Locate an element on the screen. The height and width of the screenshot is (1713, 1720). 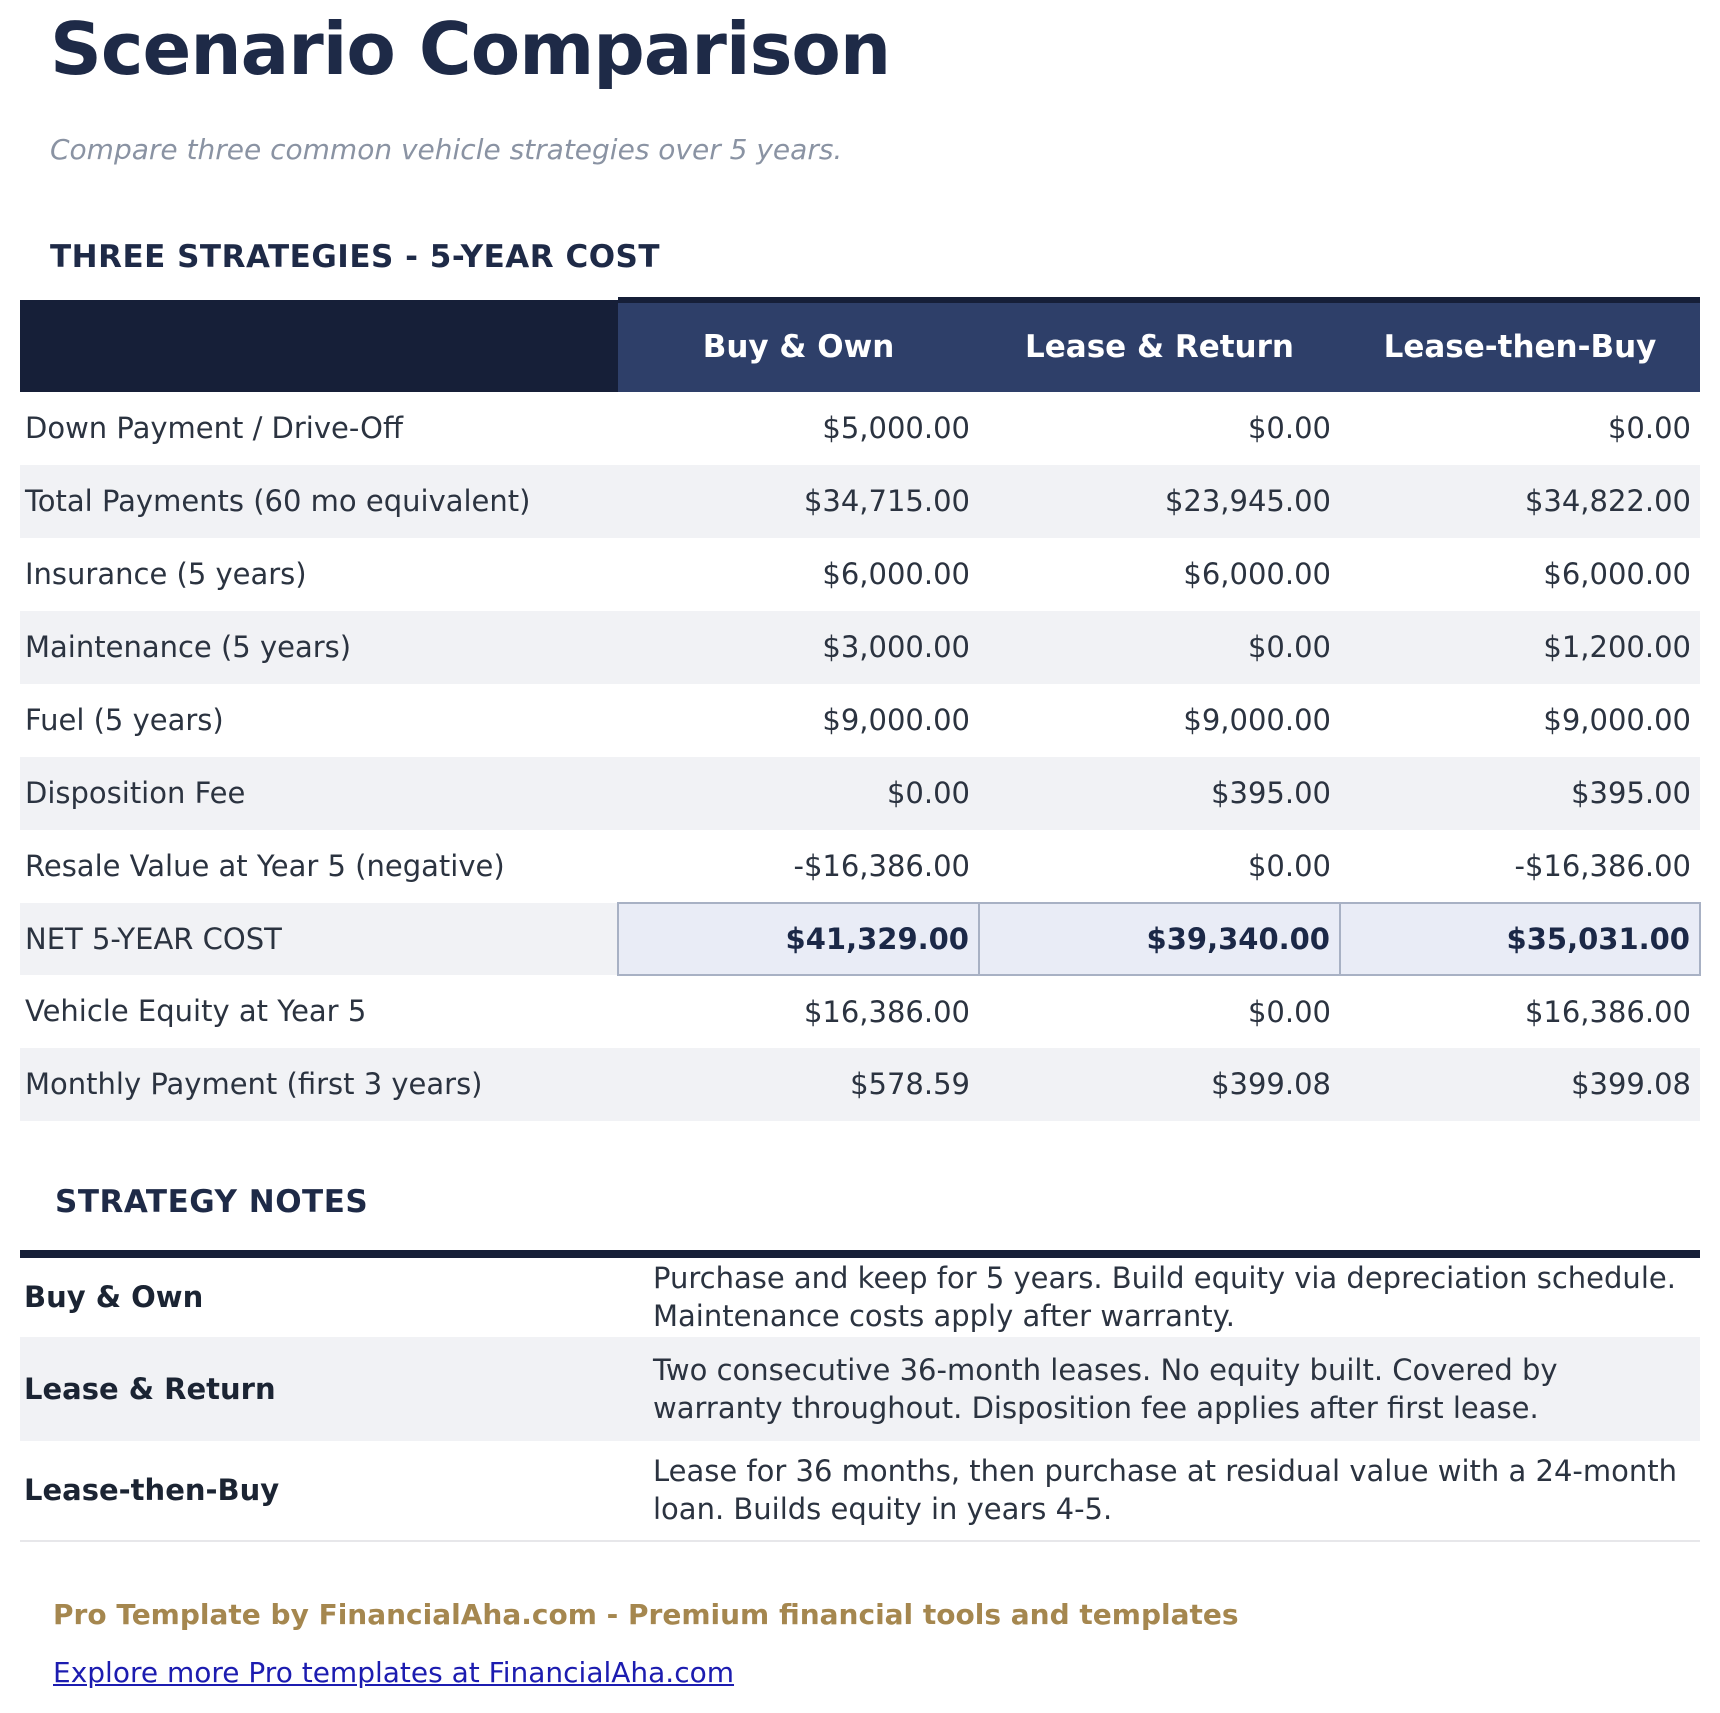
net-cost-value: $35,031.00 is located at coordinates (1520, 938).